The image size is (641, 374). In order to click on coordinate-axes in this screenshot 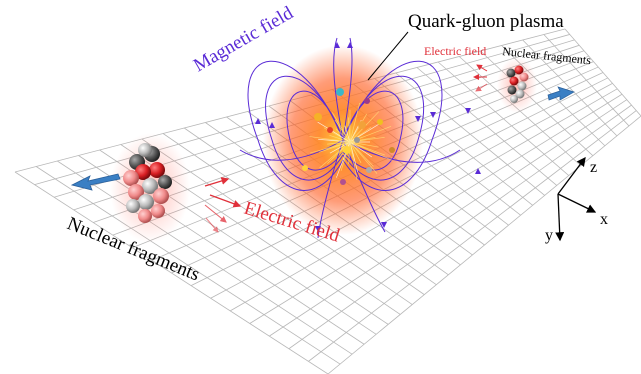, I will do `click(576, 199)`.